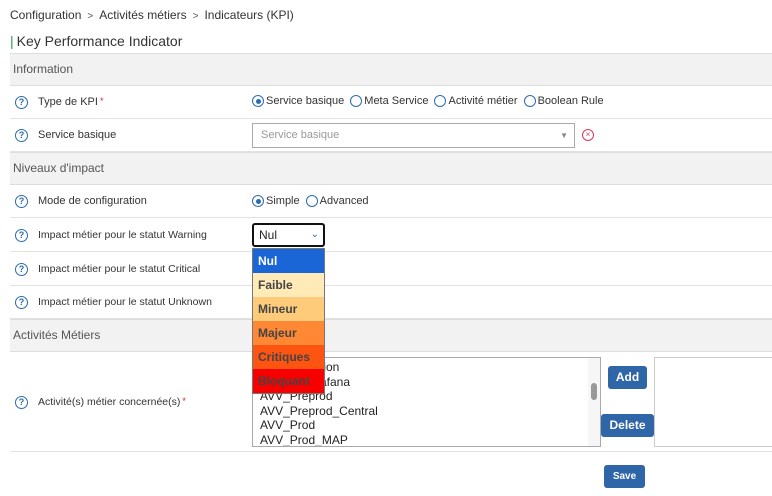 The height and width of the screenshot is (496, 772). Describe the element at coordinates (391, 302) in the screenshot. I see `row-unknown: ? Impact métier pour le statut Unknown` at that location.